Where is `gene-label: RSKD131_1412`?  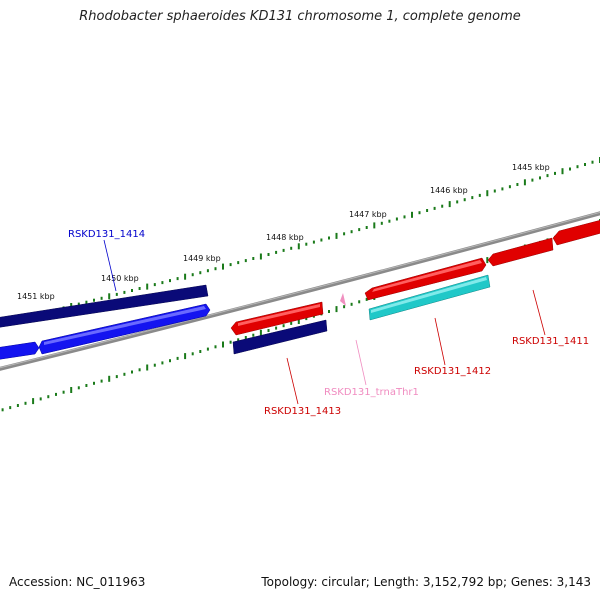
gene-label: RSKD131_1412 is located at coordinates (452, 371).